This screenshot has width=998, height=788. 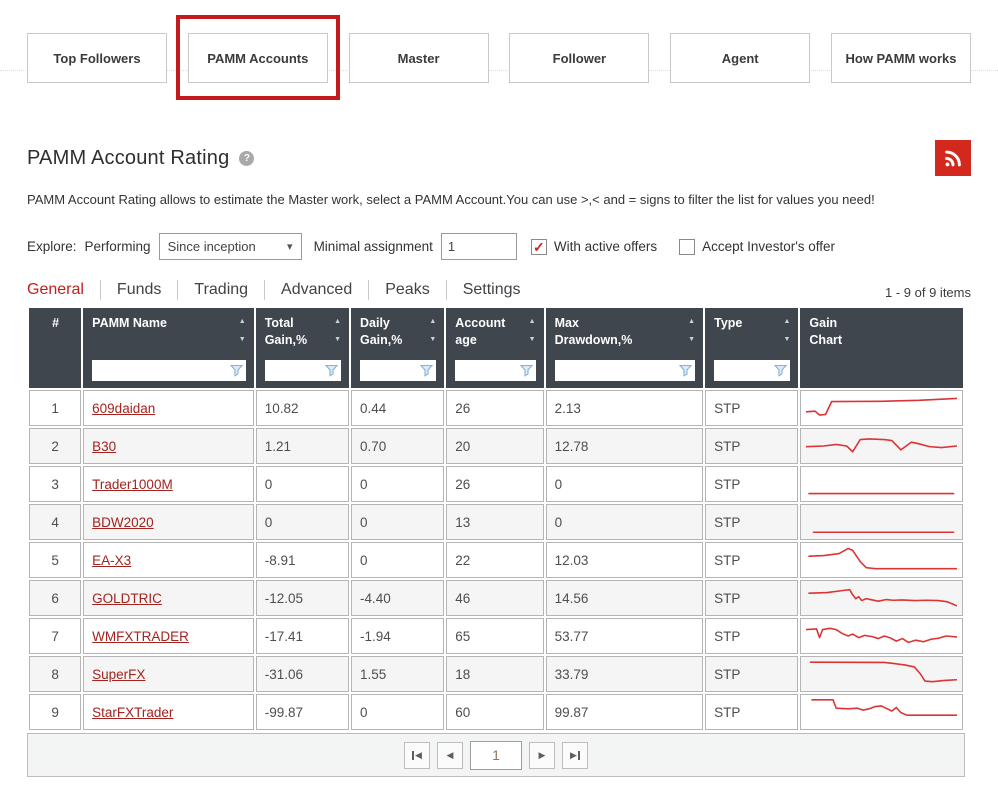 What do you see at coordinates (168, 560) in the screenshot?
I see `pamm-name-cell: EA-X3` at bounding box center [168, 560].